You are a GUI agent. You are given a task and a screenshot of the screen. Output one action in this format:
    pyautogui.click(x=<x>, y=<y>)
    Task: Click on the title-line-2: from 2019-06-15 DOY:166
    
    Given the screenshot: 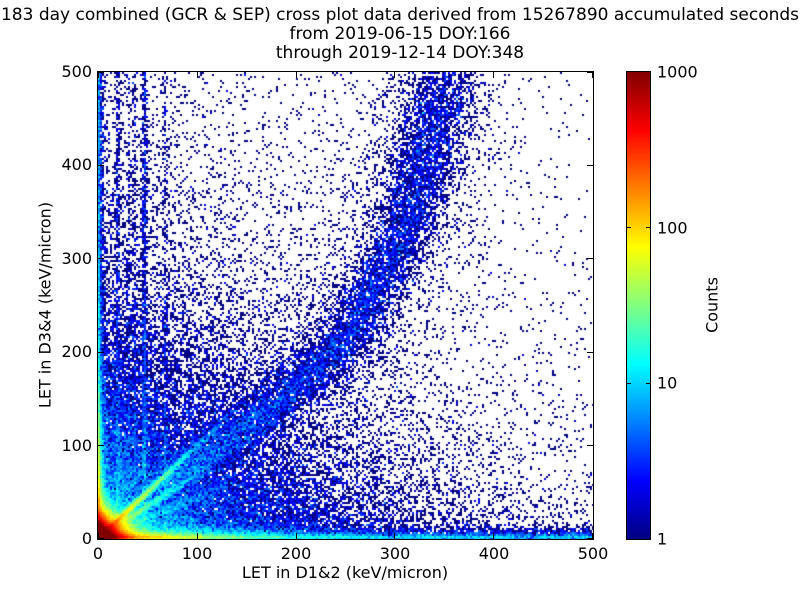 What is the action you would take?
    pyautogui.click(x=400, y=34)
    